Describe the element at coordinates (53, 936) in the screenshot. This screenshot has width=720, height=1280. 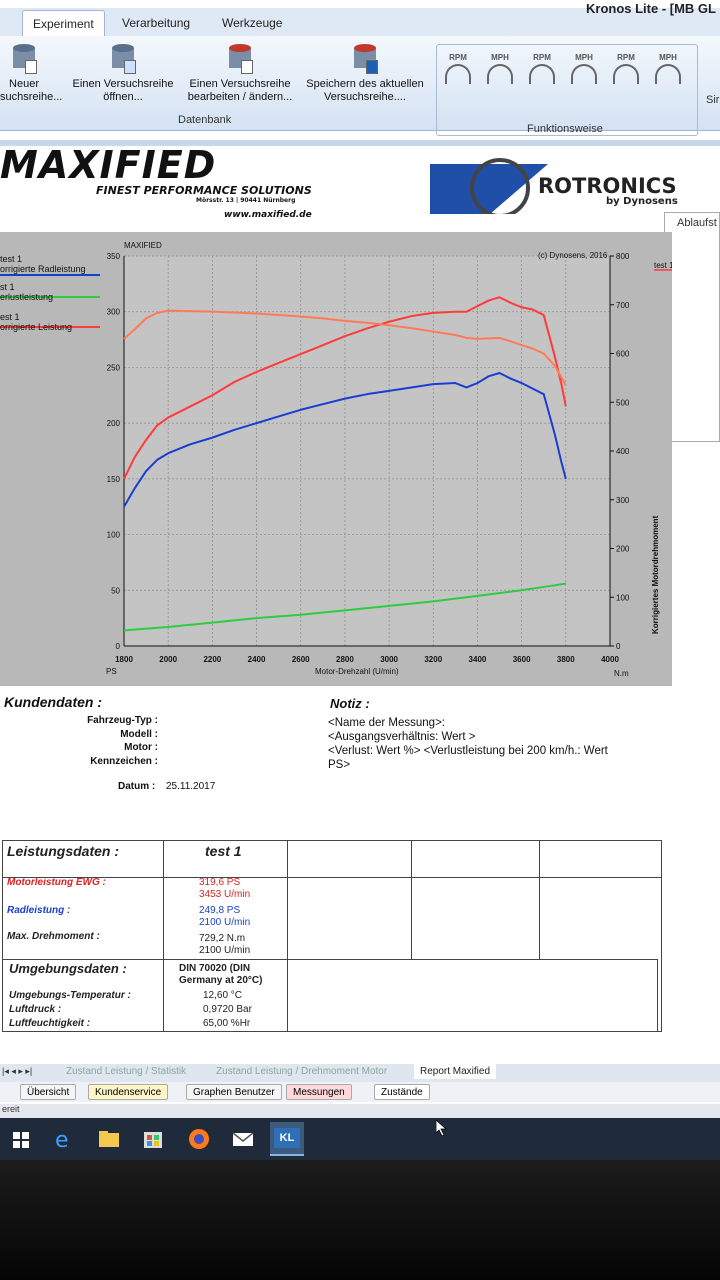
I see `row-label-drehmoment: Max. Drehmoment :` at that location.